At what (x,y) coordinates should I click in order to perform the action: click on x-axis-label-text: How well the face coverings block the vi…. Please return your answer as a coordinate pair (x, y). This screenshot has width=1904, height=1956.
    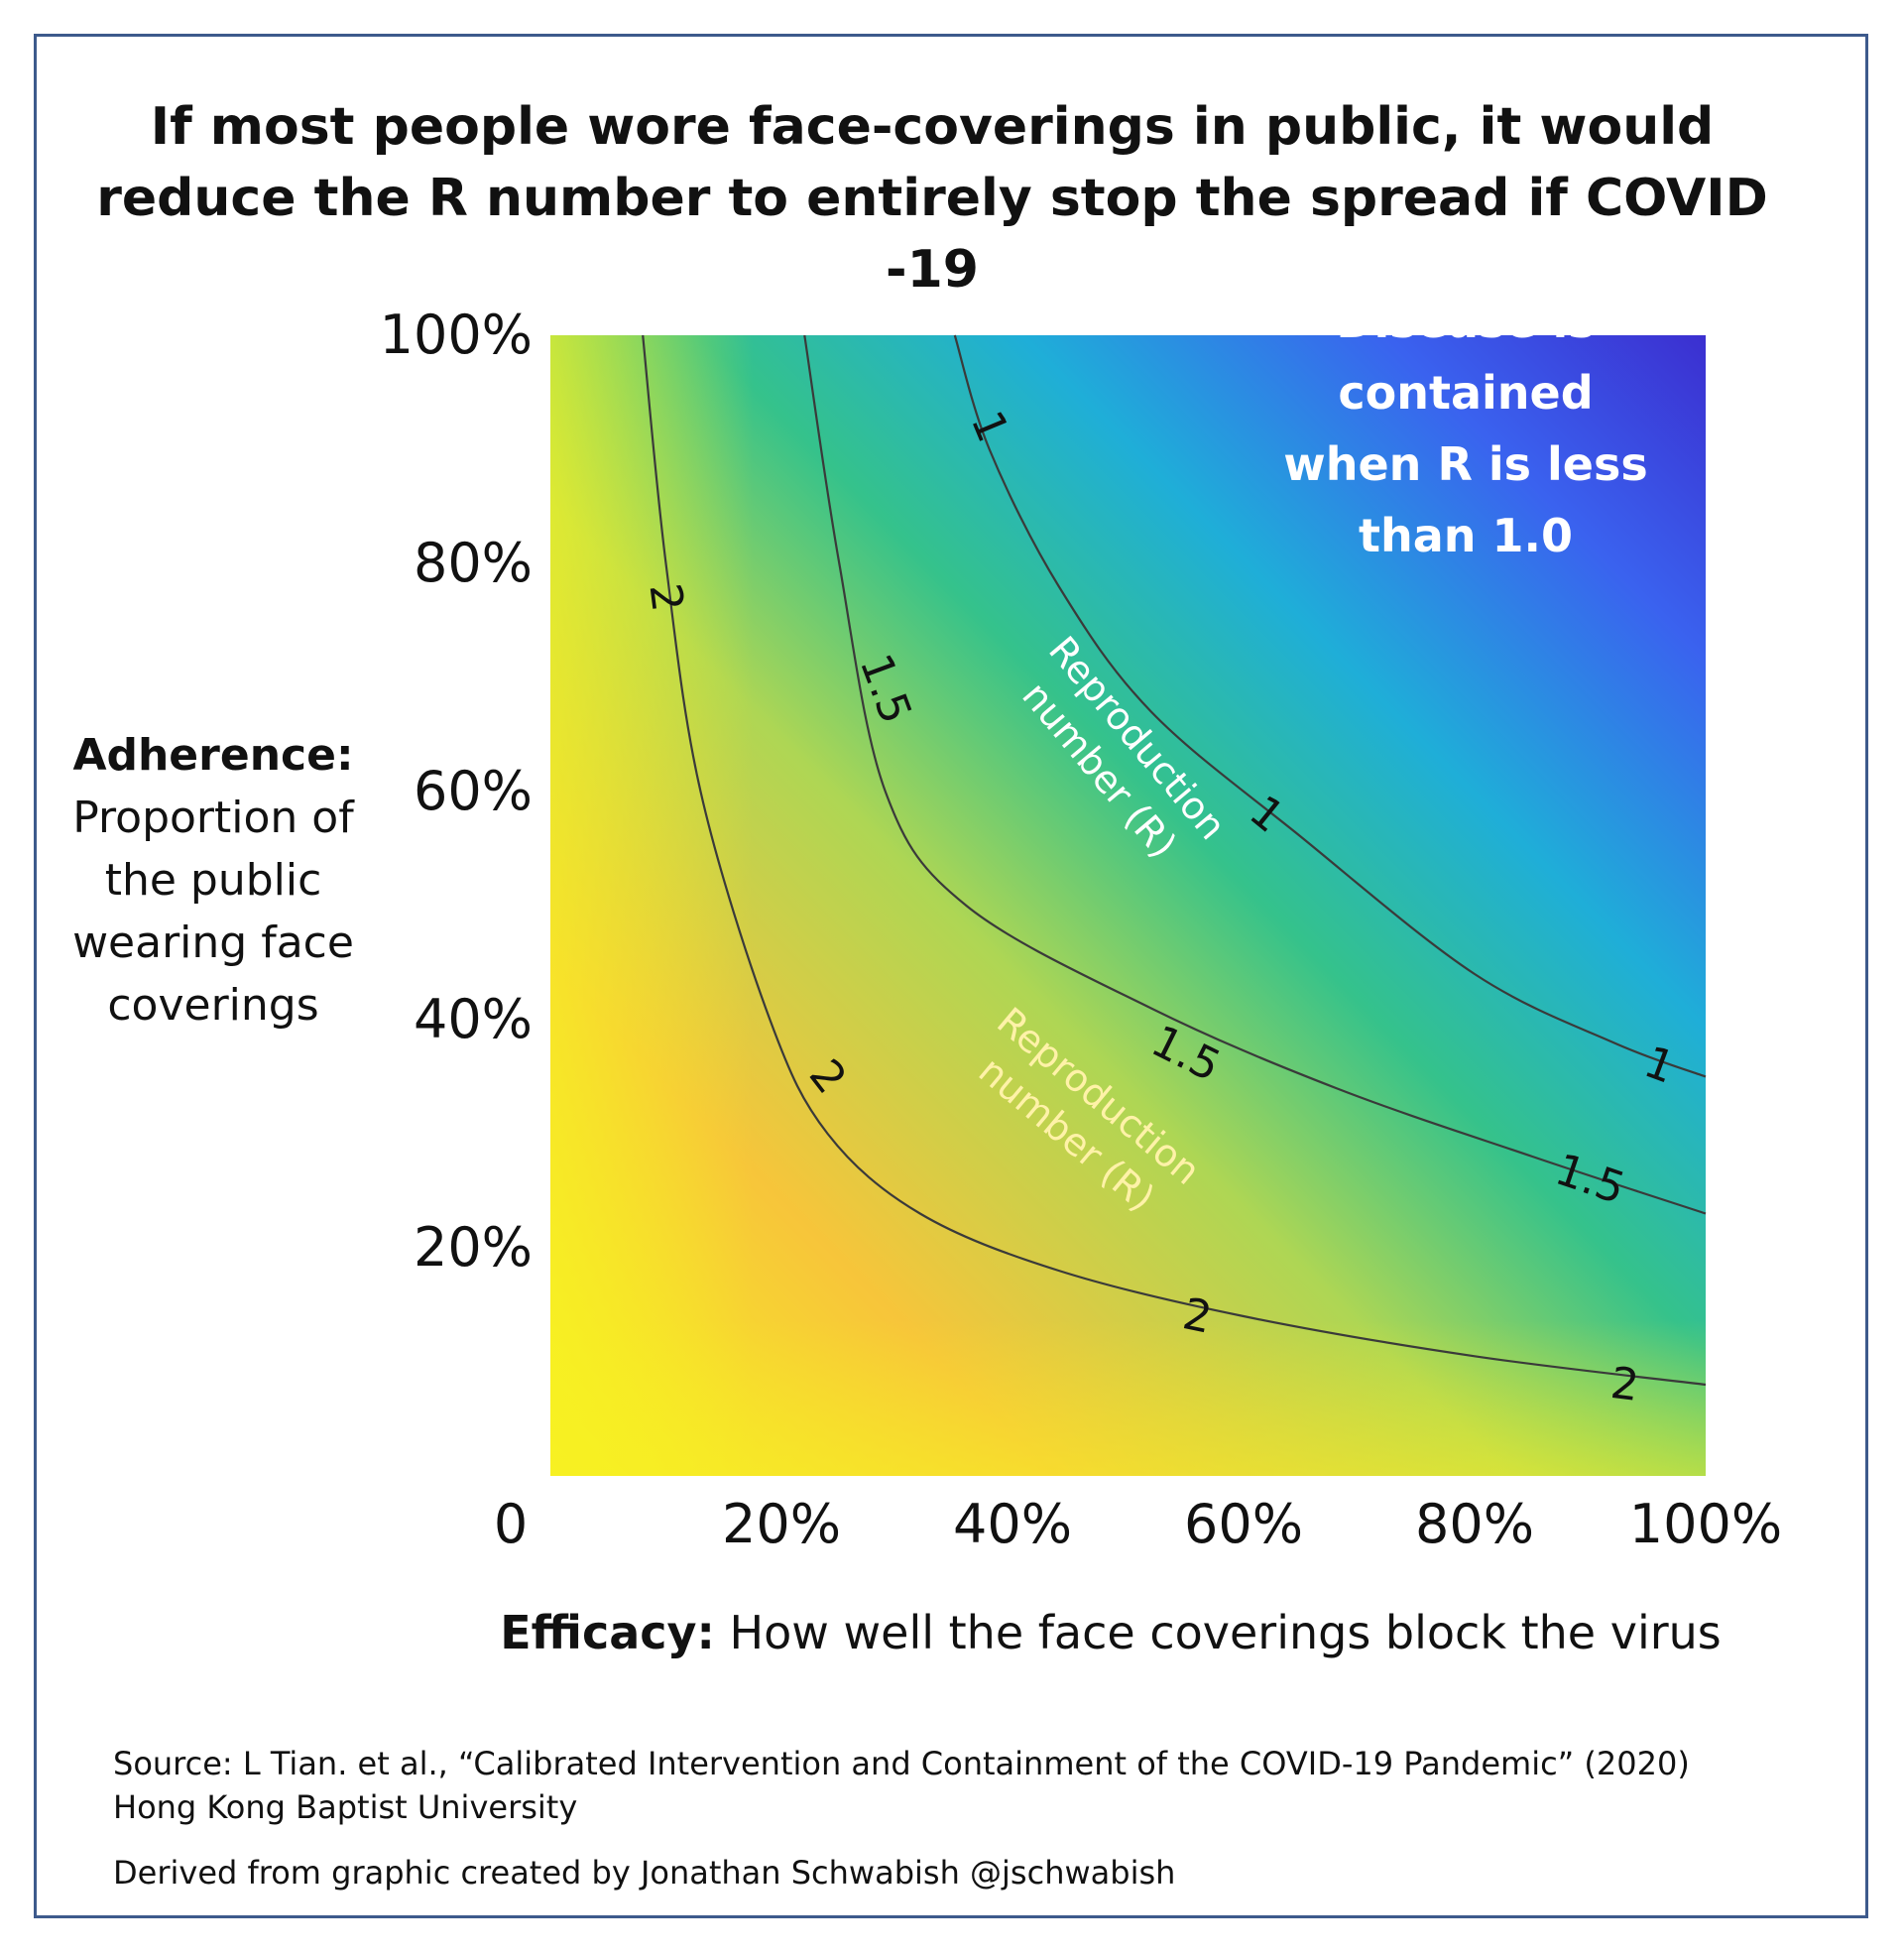
    Looking at the image, I should click on (1218, 1632).